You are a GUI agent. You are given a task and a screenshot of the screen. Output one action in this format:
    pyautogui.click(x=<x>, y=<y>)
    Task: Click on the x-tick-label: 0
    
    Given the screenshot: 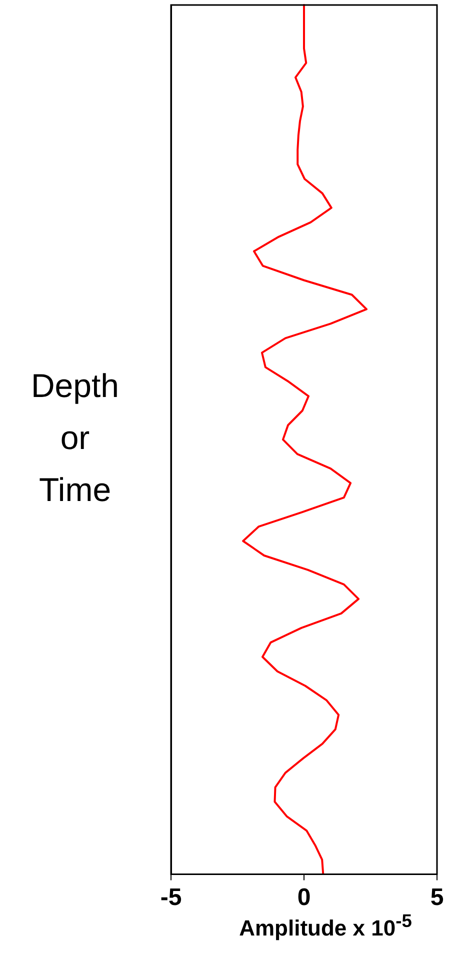 What is the action you would take?
    pyautogui.click(x=304, y=898)
    